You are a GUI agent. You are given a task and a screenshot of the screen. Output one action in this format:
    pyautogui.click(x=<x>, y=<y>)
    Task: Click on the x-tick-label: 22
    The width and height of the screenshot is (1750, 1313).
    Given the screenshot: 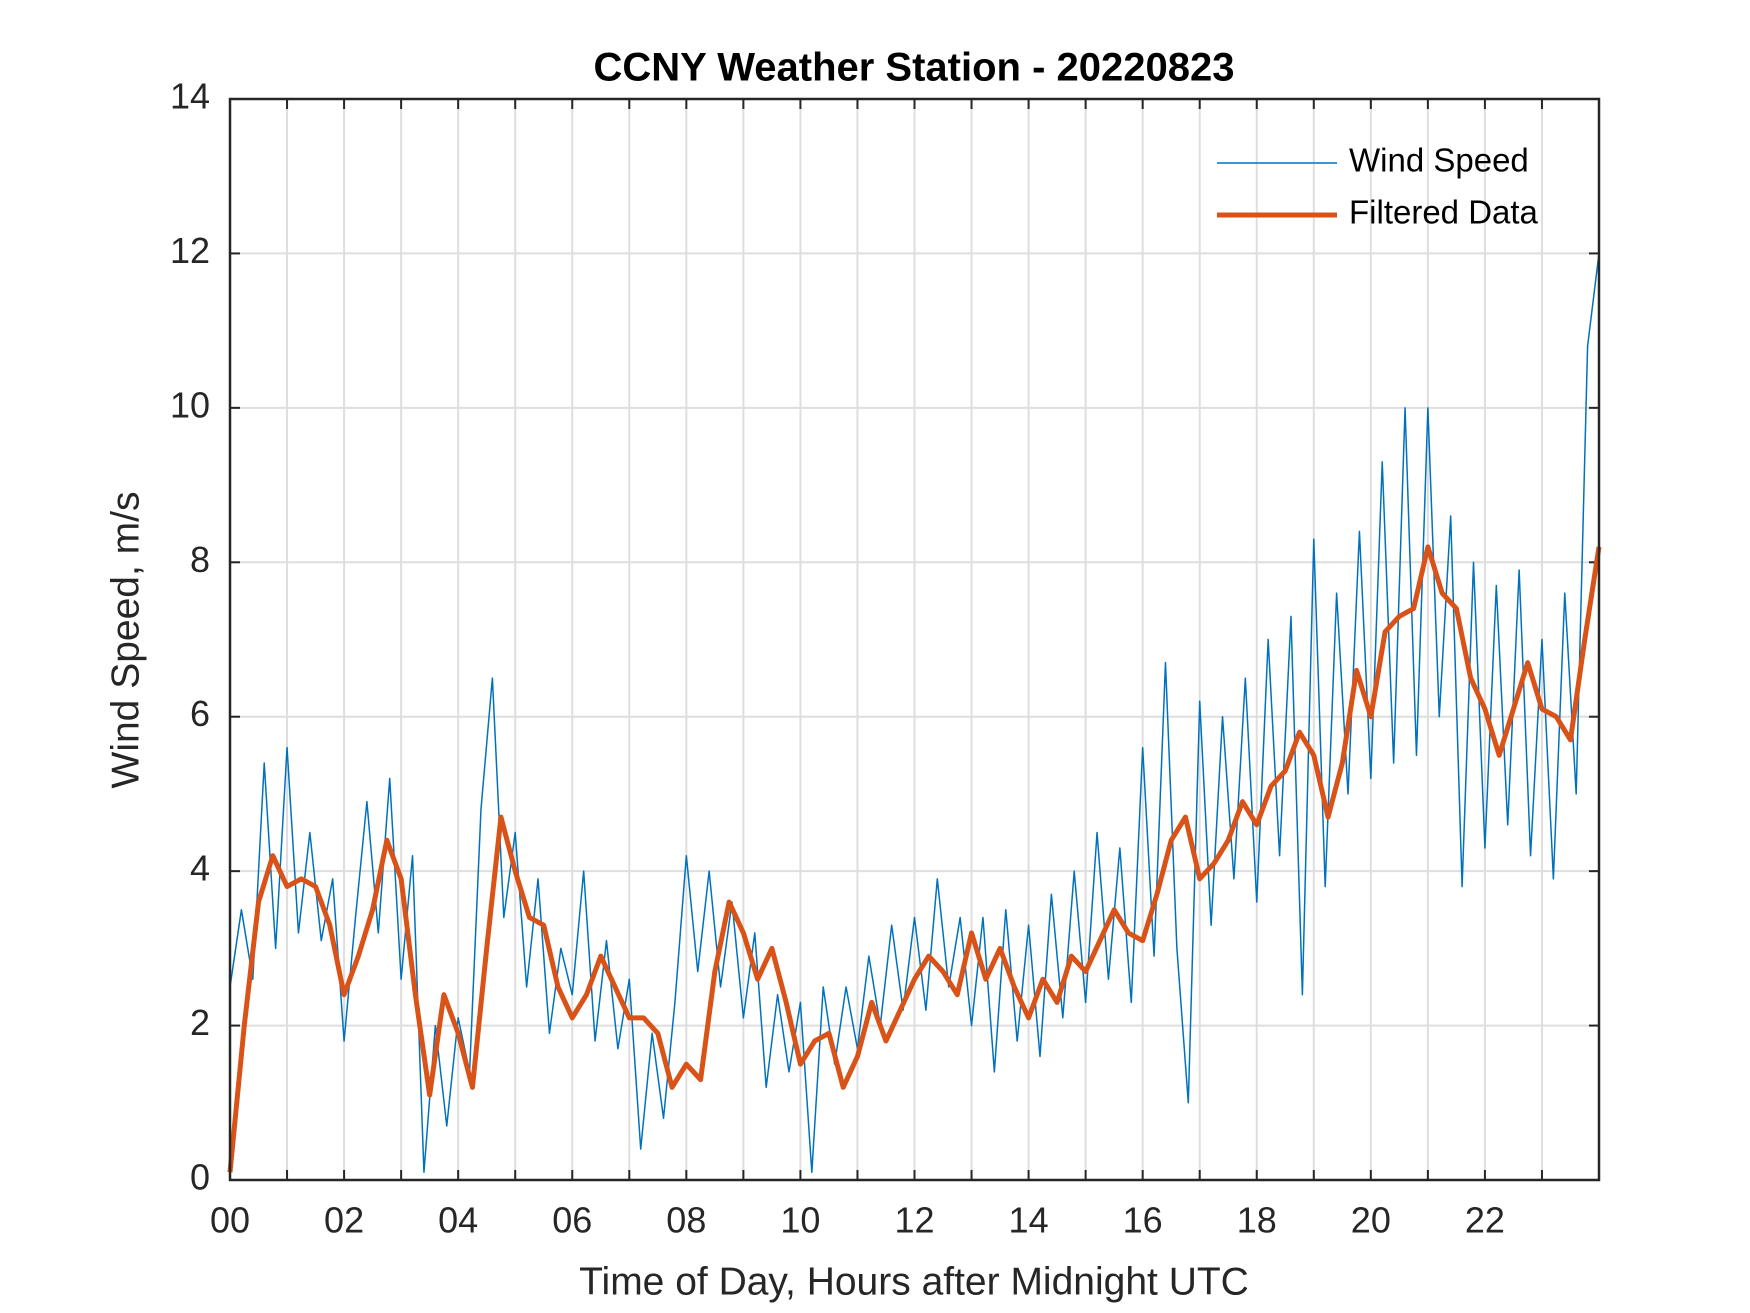 What is the action you would take?
    pyautogui.click(x=1485, y=1220)
    